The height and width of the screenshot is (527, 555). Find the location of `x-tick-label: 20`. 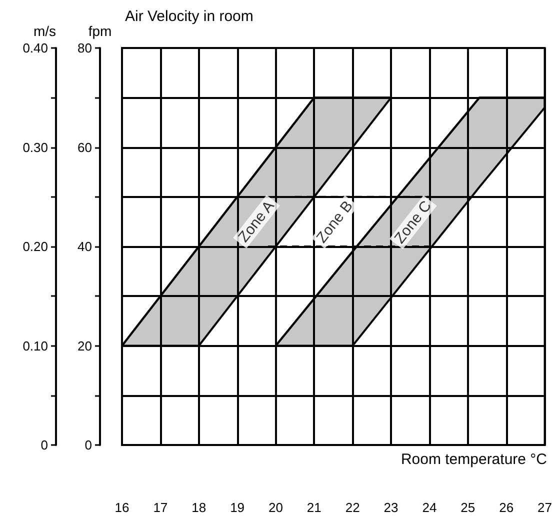

x-tick-label: 20 is located at coordinates (275, 507).